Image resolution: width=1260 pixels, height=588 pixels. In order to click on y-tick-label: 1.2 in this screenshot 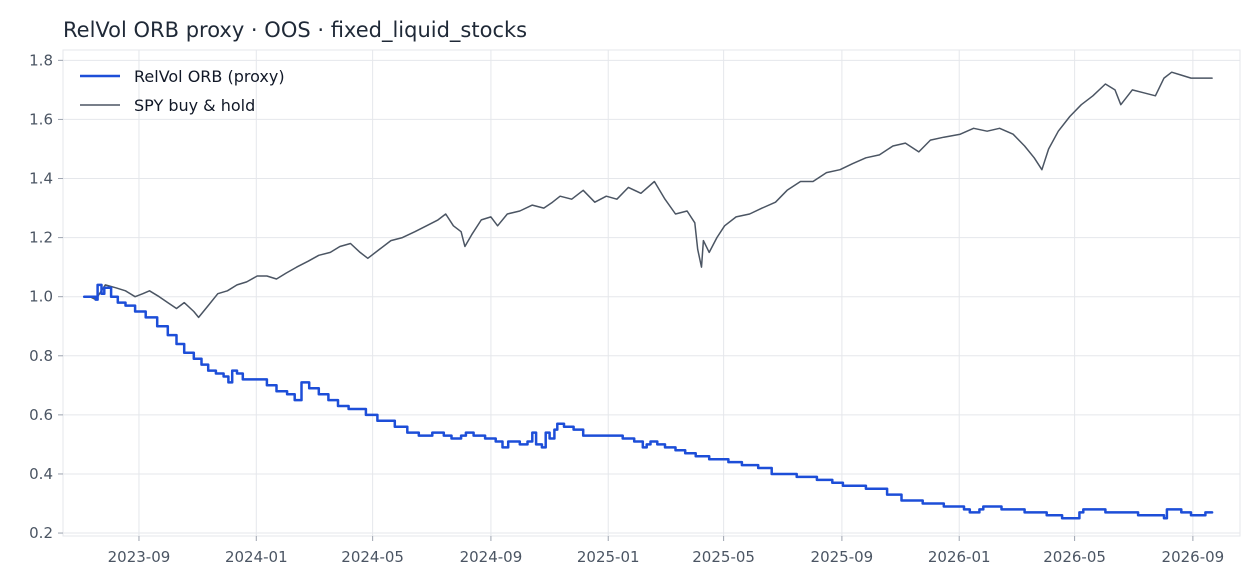, I will do `click(41, 238)`.